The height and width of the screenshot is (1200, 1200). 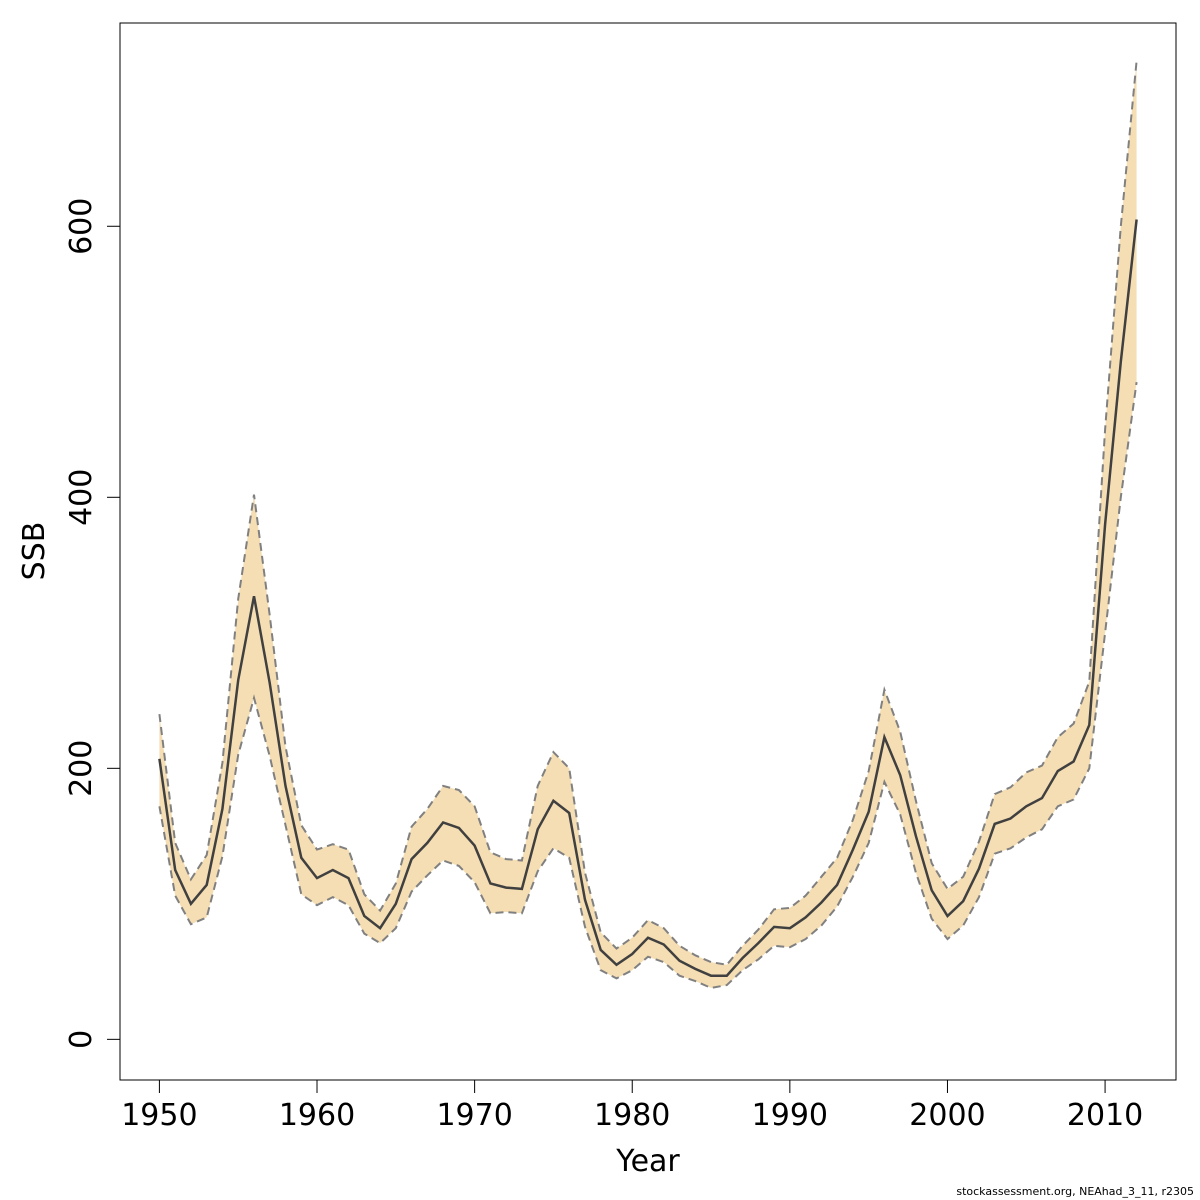 What do you see at coordinates (1075, 1191) in the screenshot?
I see `credit-footer: stockassessment.org, NEAhad_3_11, r2305` at bounding box center [1075, 1191].